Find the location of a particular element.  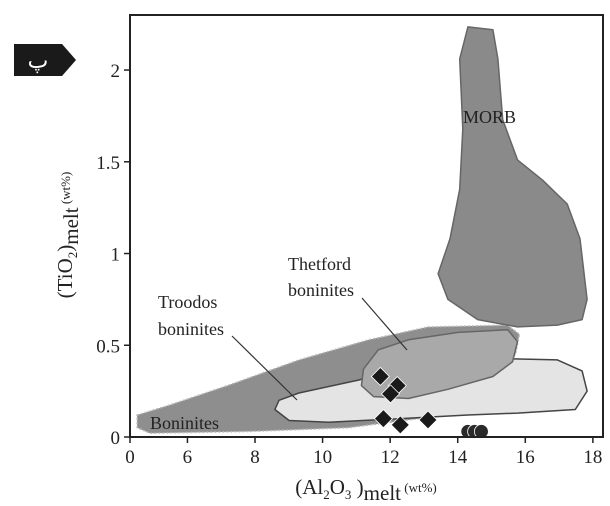

field-label: Thetford is located at coordinates (319, 264).